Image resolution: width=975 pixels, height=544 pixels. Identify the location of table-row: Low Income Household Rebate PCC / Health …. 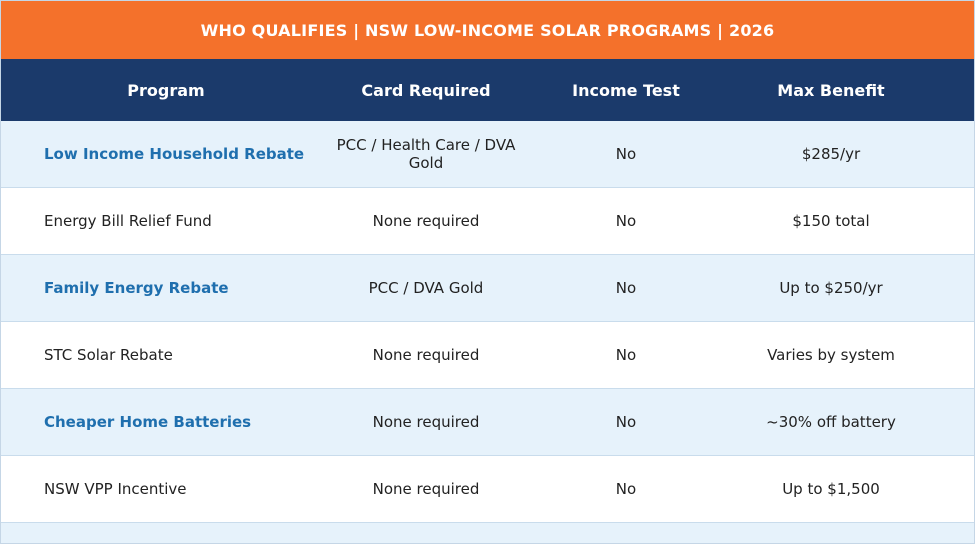
(487, 154).